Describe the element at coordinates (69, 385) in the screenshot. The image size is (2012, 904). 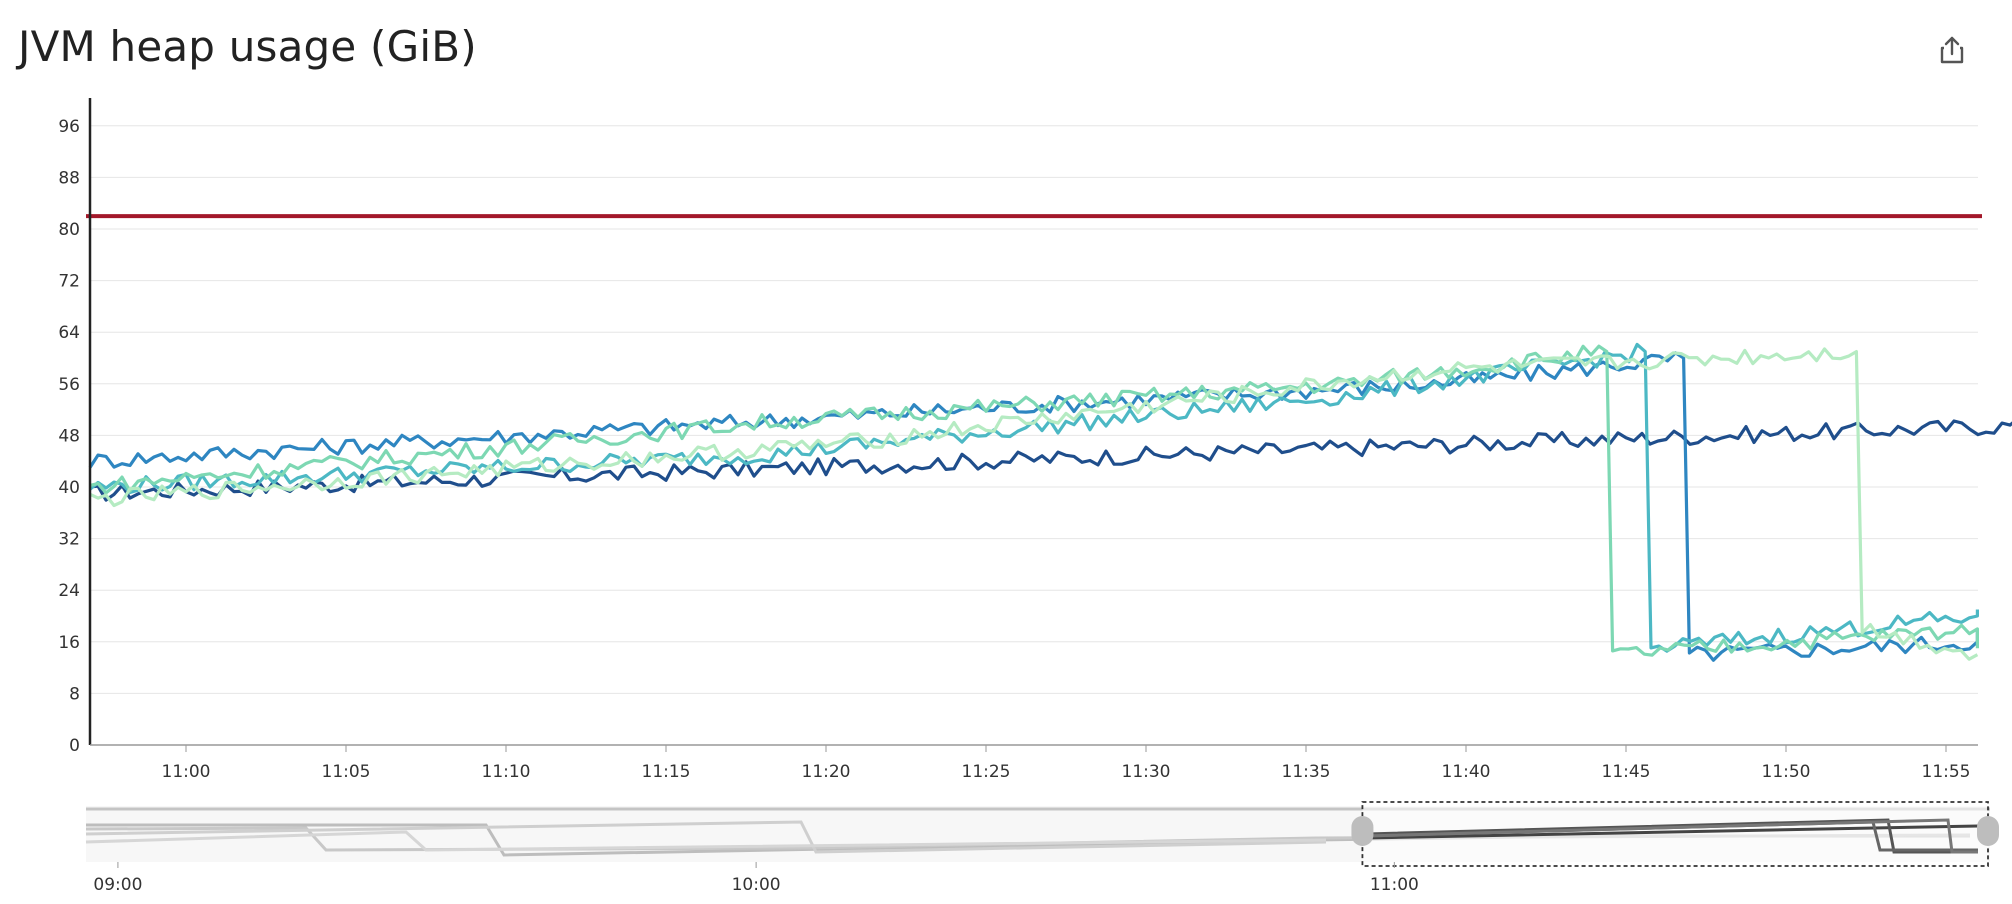
I see `y-tick-label: 56` at that location.